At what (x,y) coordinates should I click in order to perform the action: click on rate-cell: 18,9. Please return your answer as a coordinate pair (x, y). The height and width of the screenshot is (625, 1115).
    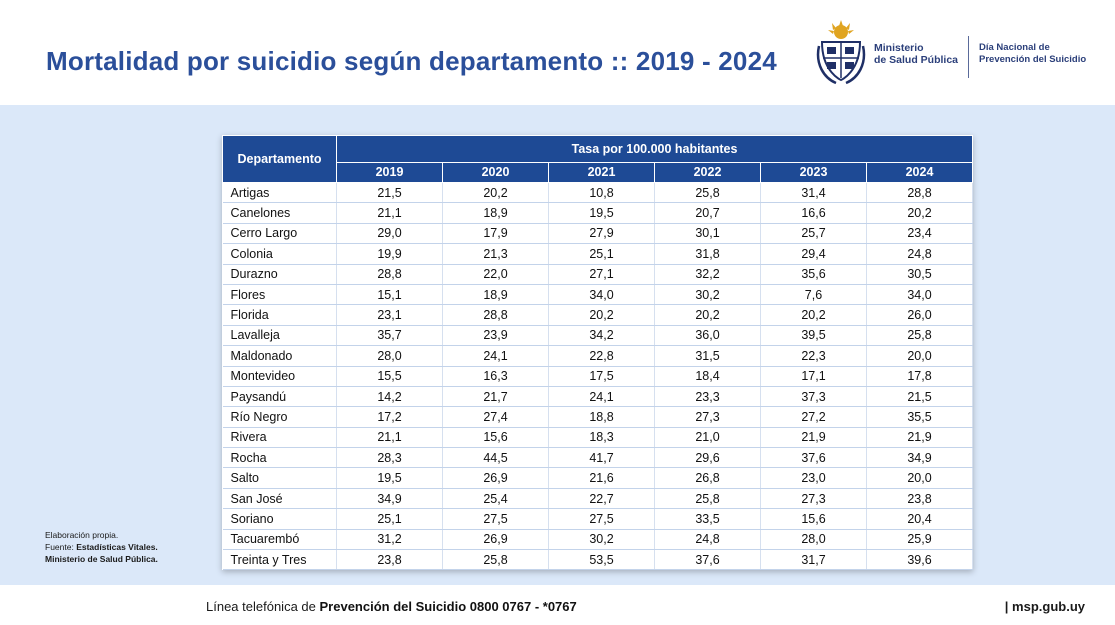
    Looking at the image, I should click on (495, 213).